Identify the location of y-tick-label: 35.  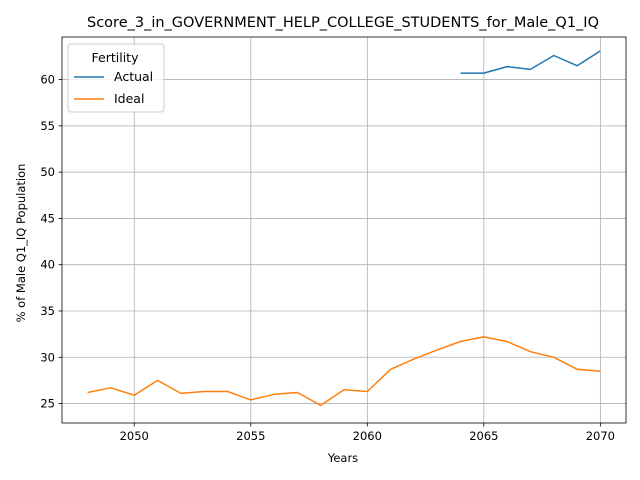
(47, 311).